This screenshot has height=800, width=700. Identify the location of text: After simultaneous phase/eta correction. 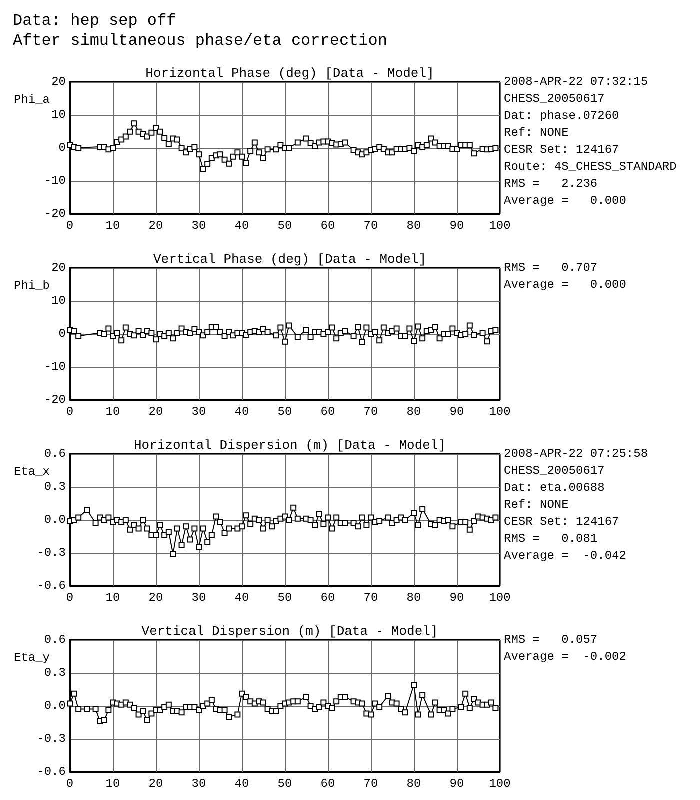
(200, 41).